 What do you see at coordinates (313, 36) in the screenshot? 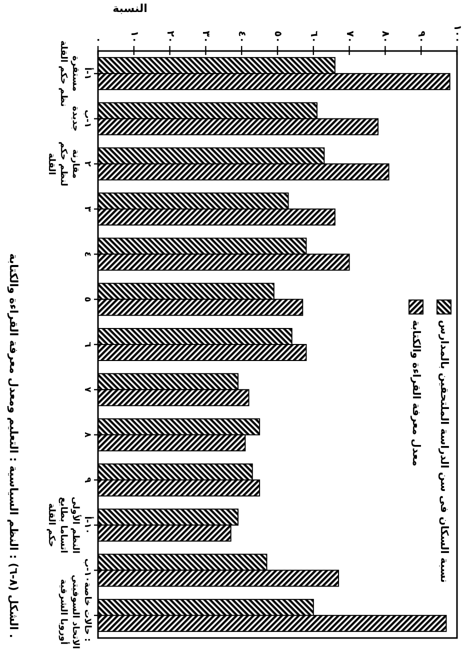
I see `x-tick-label: ٦٠` at bounding box center [313, 36].